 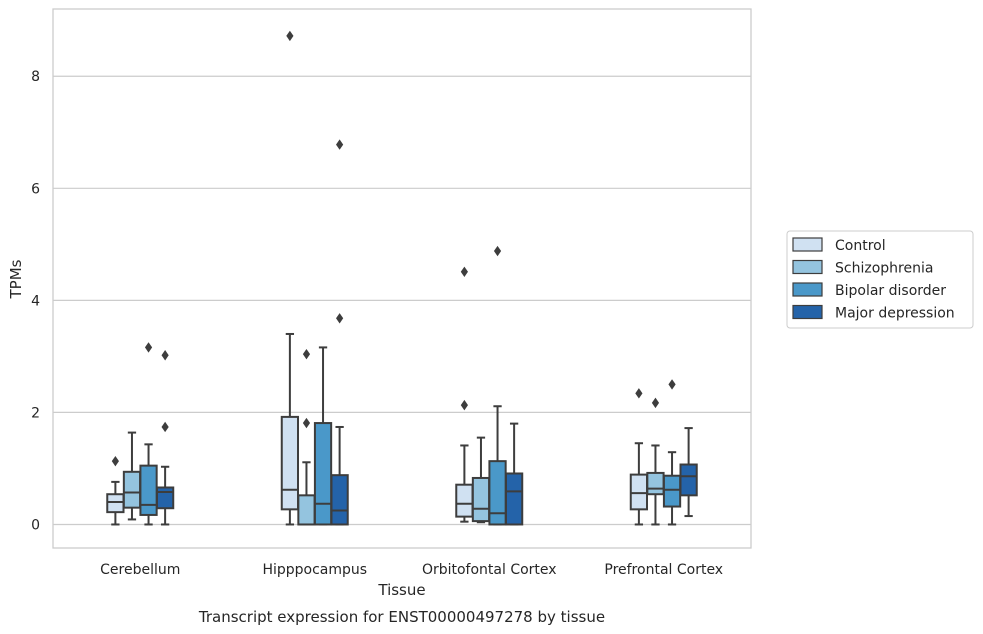 I want to click on legend-frame, so click(x=880, y=279).